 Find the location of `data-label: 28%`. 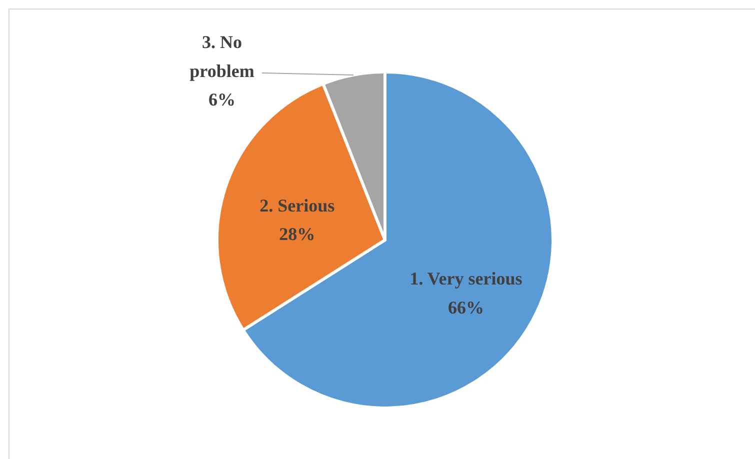

data-label: 28% is located at coordinates (297, 234).